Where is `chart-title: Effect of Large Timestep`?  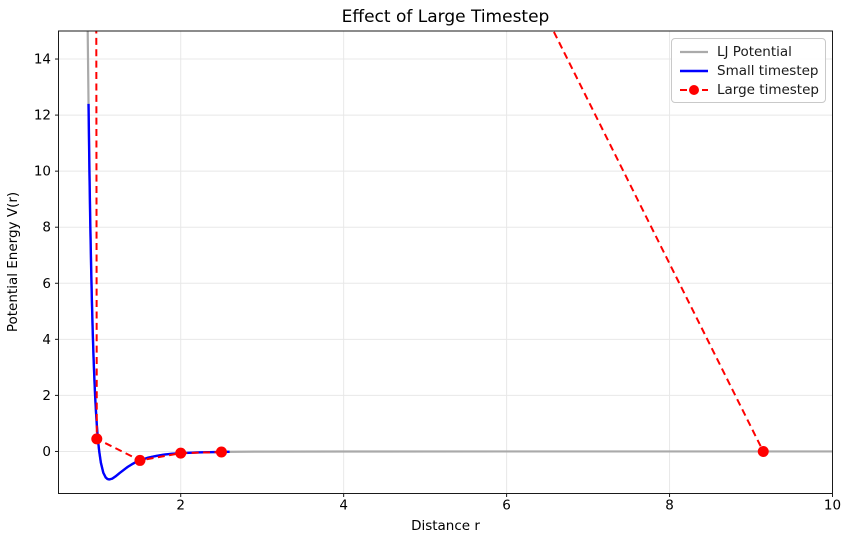
chart-title: Effect of Large Timestep is located at coordinates (446, 17).